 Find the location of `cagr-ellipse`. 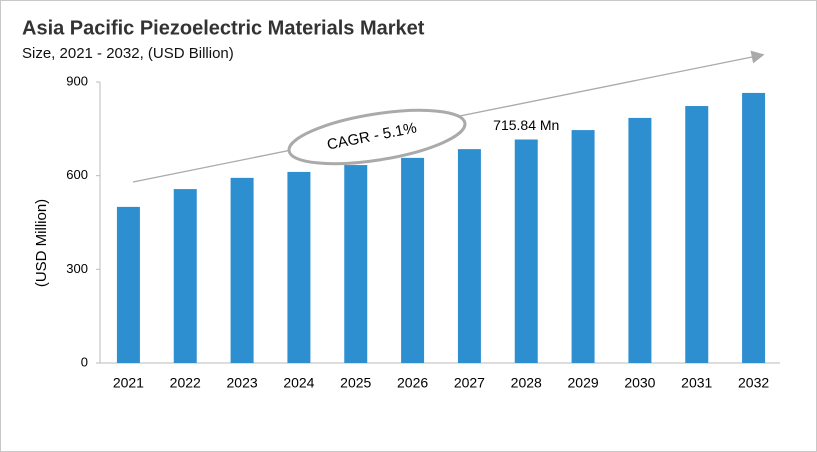

cagr-ellipse is located at coordinates (377, 137).